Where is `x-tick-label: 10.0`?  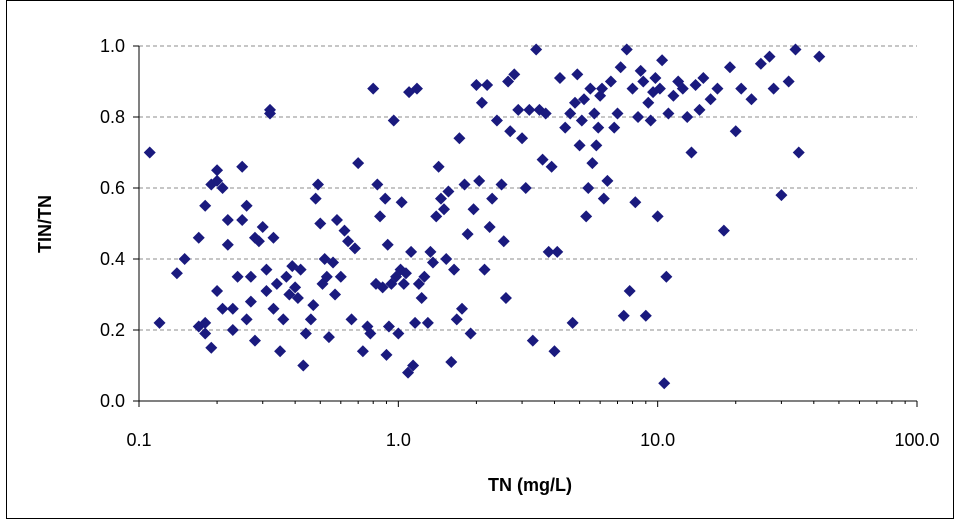 x-tick-label: 10.0 is located at coordinates (657, 440).